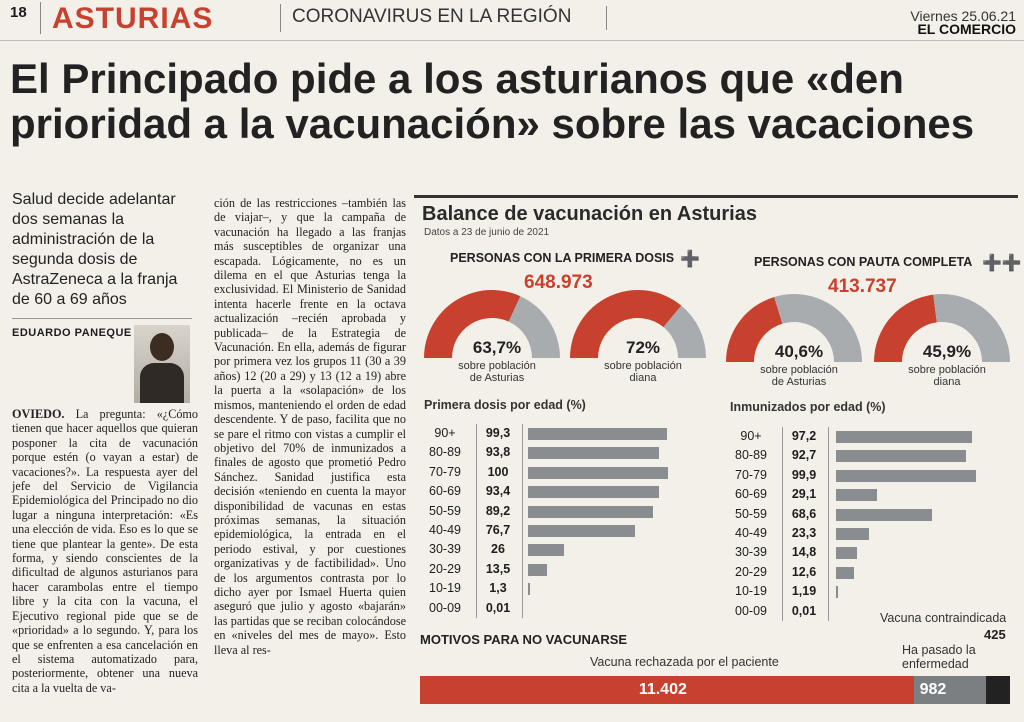 Image resolution: width=1024 pixels, height=722 pixels. What do you see at coordinates (662, 689) in the screenshot?
I see `segment-value: 11.402` at bounding box center [662, 689].